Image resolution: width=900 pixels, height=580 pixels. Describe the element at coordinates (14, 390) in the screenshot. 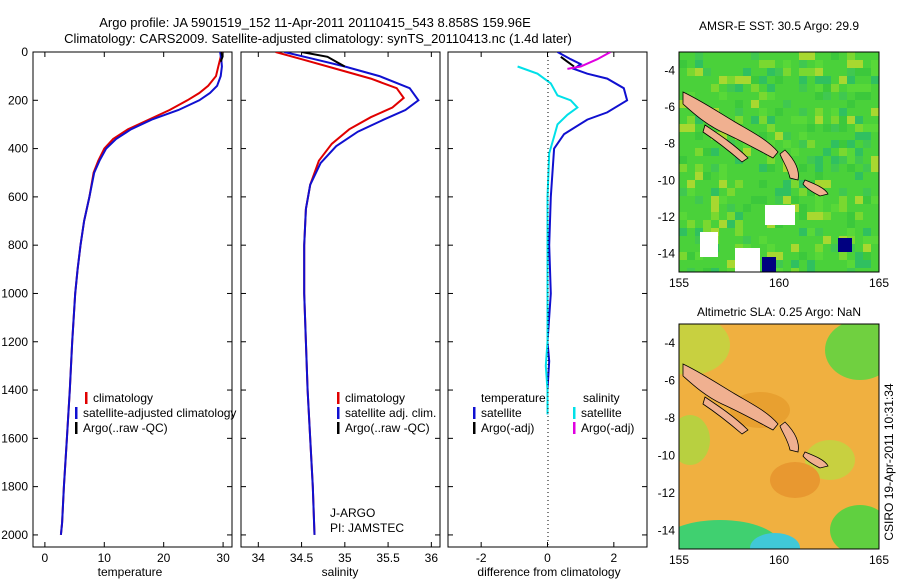

I see `y-tick-label: 1400` at that location.